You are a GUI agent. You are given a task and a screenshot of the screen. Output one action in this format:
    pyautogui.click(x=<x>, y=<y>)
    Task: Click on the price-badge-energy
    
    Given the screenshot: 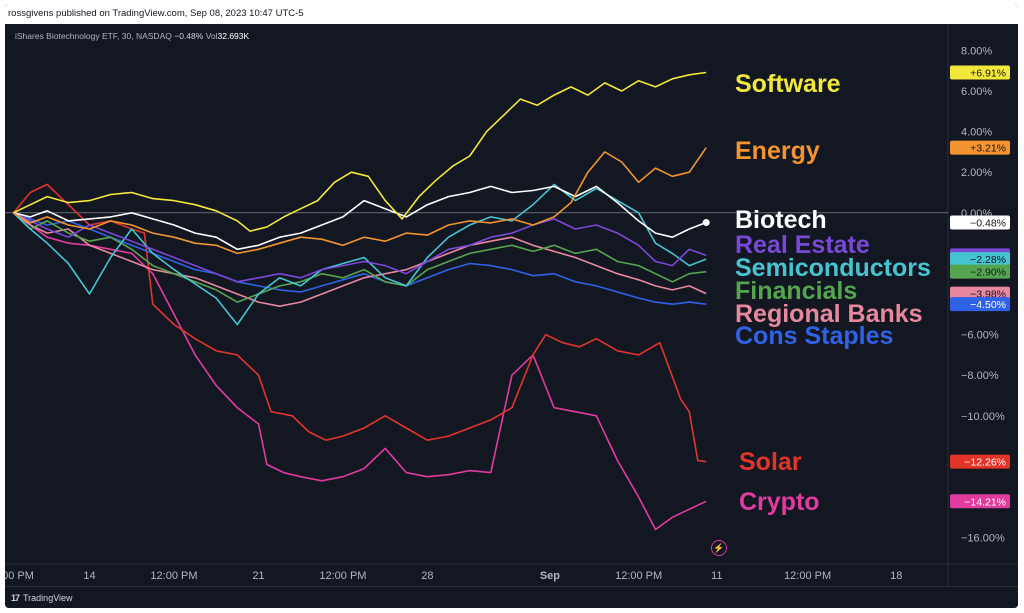 What is the action you would take?
    pyautogui.click(x=980, y=147)
    